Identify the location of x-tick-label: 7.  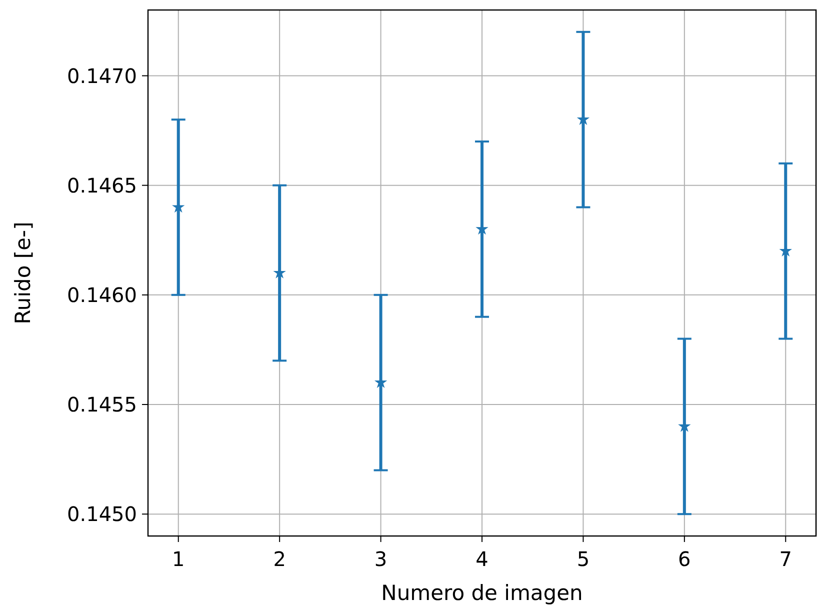
(785, 559).